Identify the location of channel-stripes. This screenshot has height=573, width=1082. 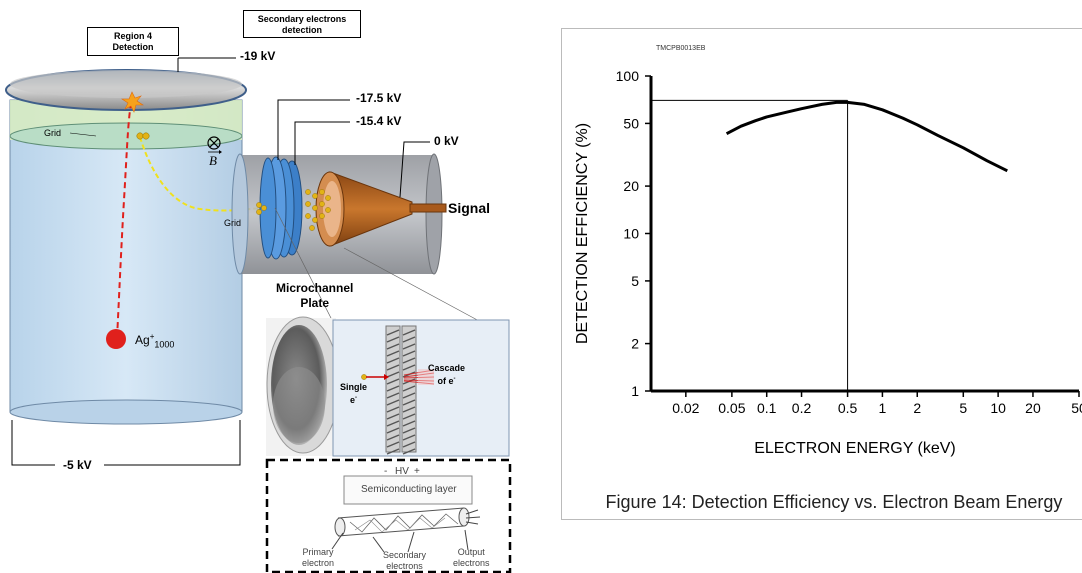
(401, 392).